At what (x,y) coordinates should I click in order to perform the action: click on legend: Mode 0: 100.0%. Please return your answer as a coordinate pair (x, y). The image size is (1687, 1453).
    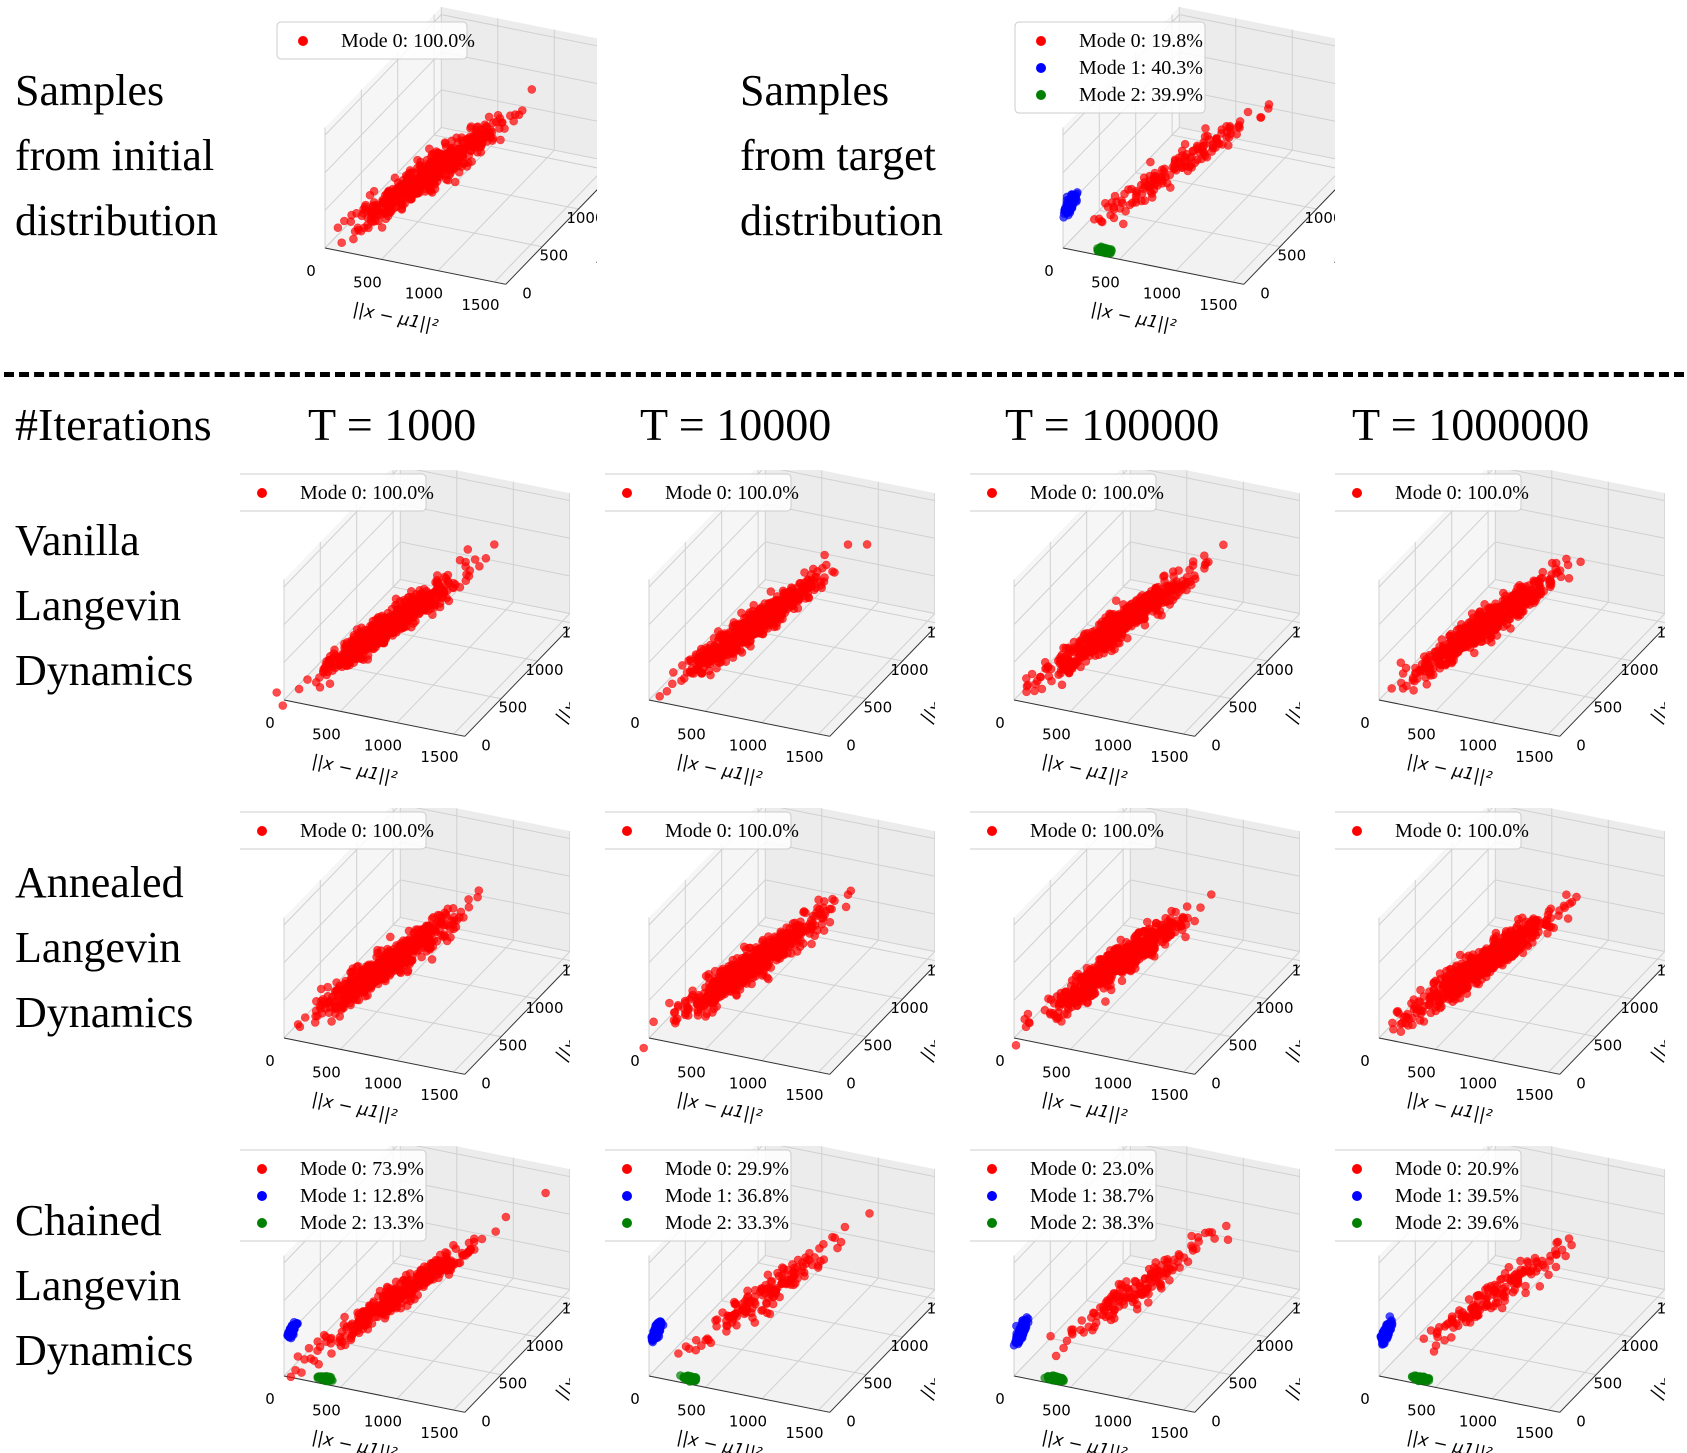
    Looking at the image, I should click on (337, 830).